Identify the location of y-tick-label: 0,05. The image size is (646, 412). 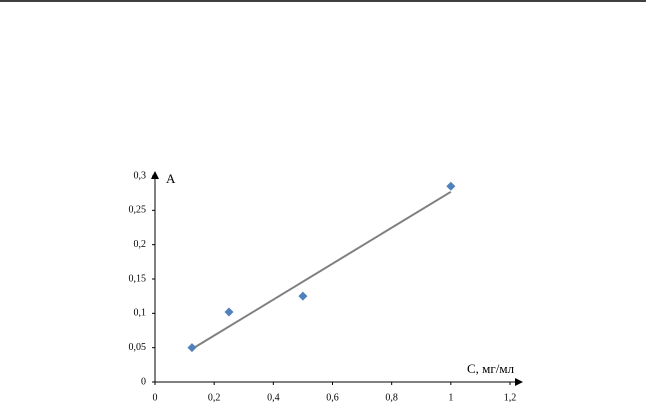
(138, 347).